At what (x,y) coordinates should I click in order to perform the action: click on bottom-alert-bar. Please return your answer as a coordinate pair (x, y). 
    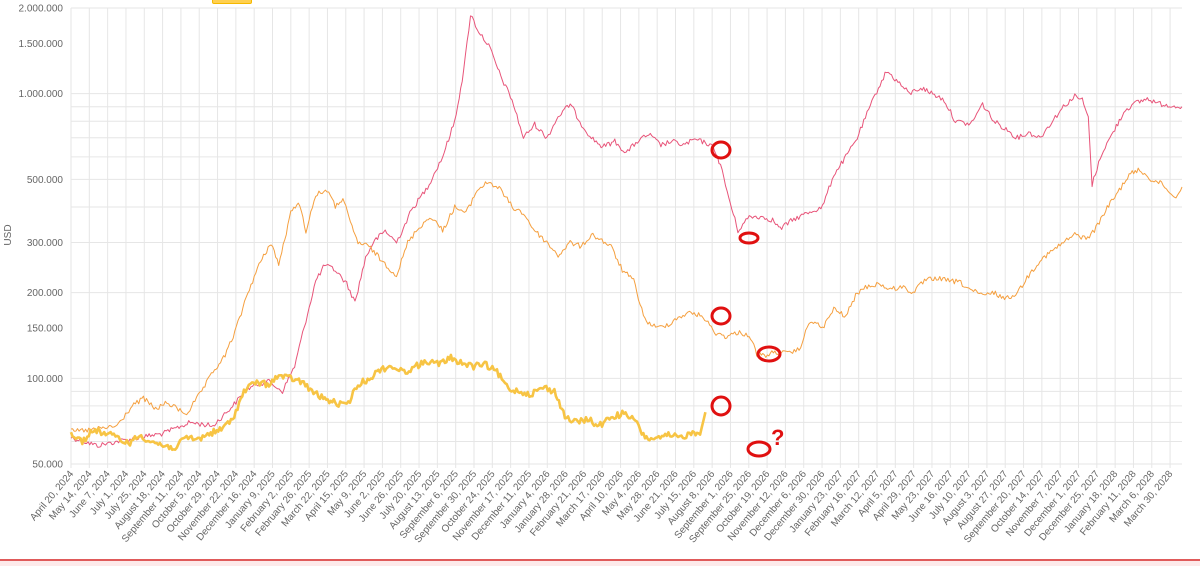
    Looking at the image, I should click on (600, 562).